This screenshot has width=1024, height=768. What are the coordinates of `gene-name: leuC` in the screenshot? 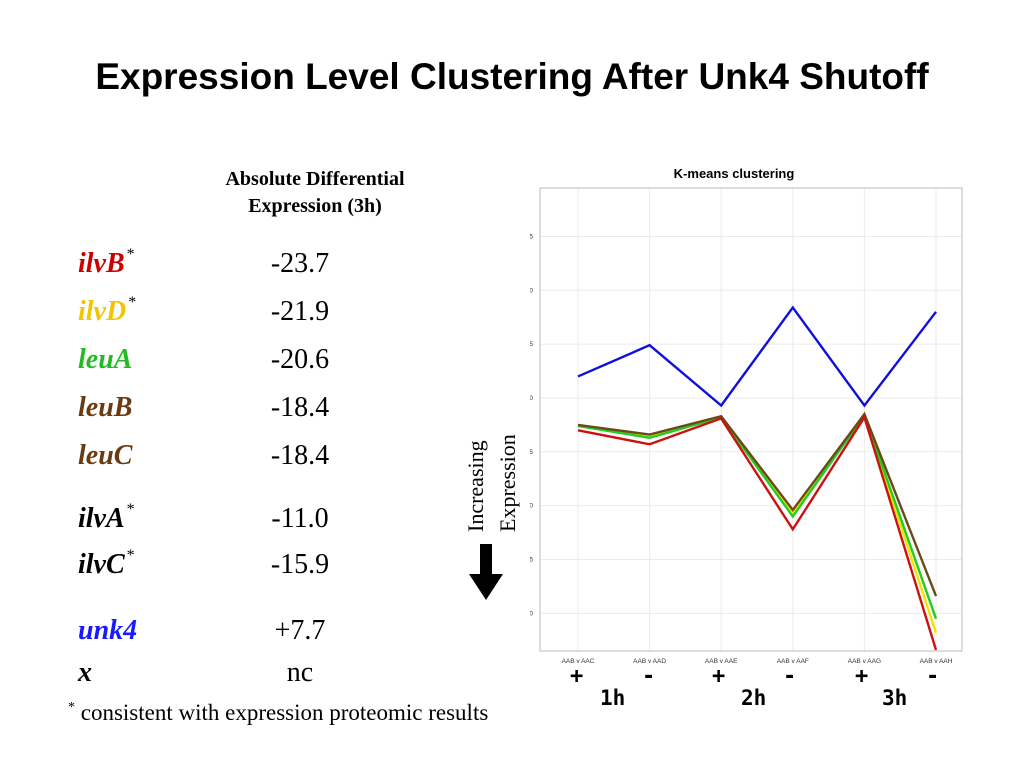 It's located at (105, 456).